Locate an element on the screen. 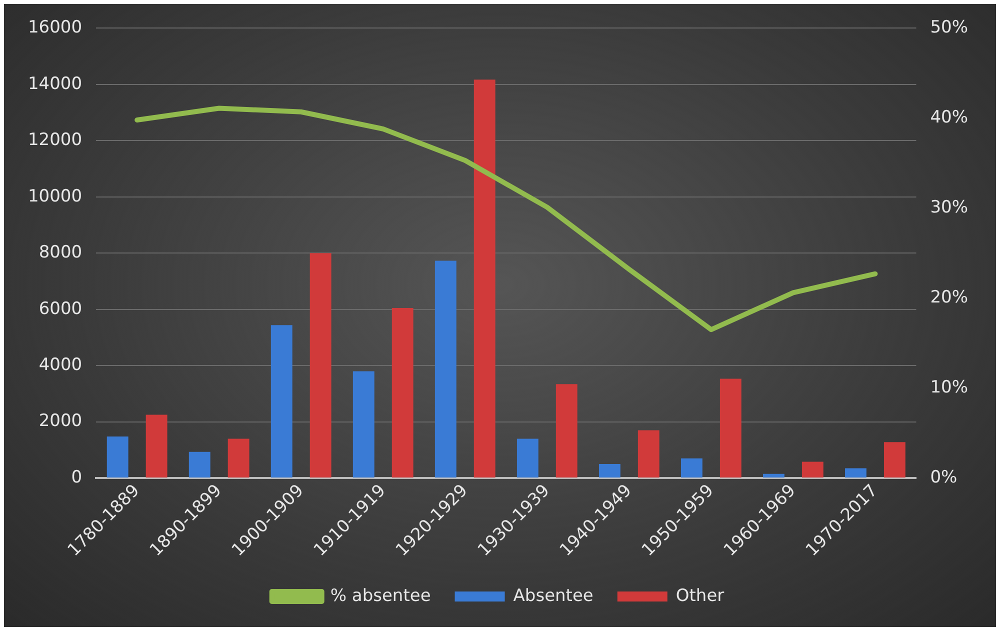 The height and width of the screenshot is (631, 1000). y-tick-label: 10000 is located at coordinates (55, 196).